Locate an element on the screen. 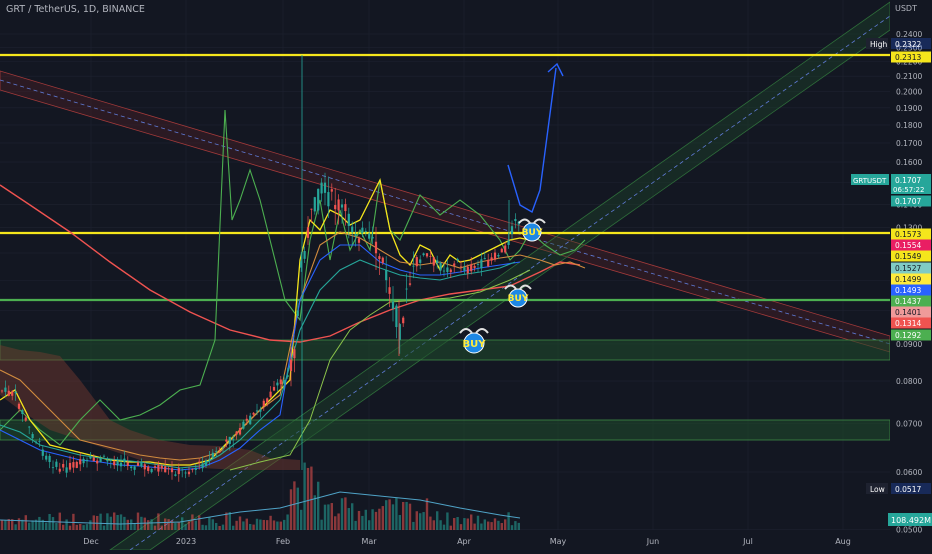  time-tick-label: Mar is located at coordinates (369, 541).